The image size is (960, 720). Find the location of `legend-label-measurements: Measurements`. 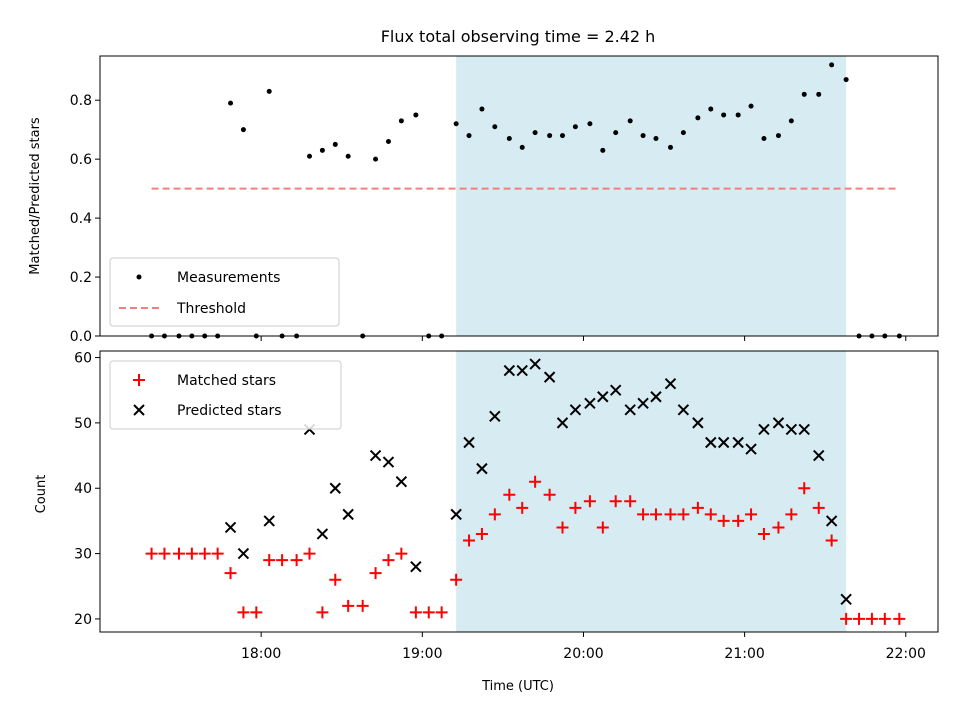

legend-label-measurements: Measurements is located at coordinates (228, 278).